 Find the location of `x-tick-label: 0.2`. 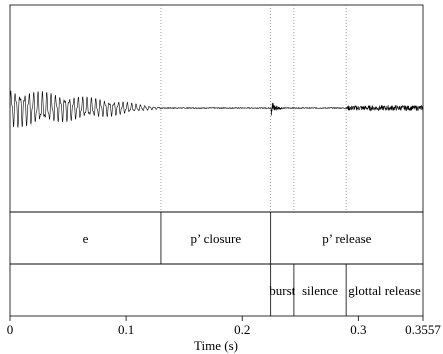

x-tick-label: 0.2 is located at coordinates (242, 329).